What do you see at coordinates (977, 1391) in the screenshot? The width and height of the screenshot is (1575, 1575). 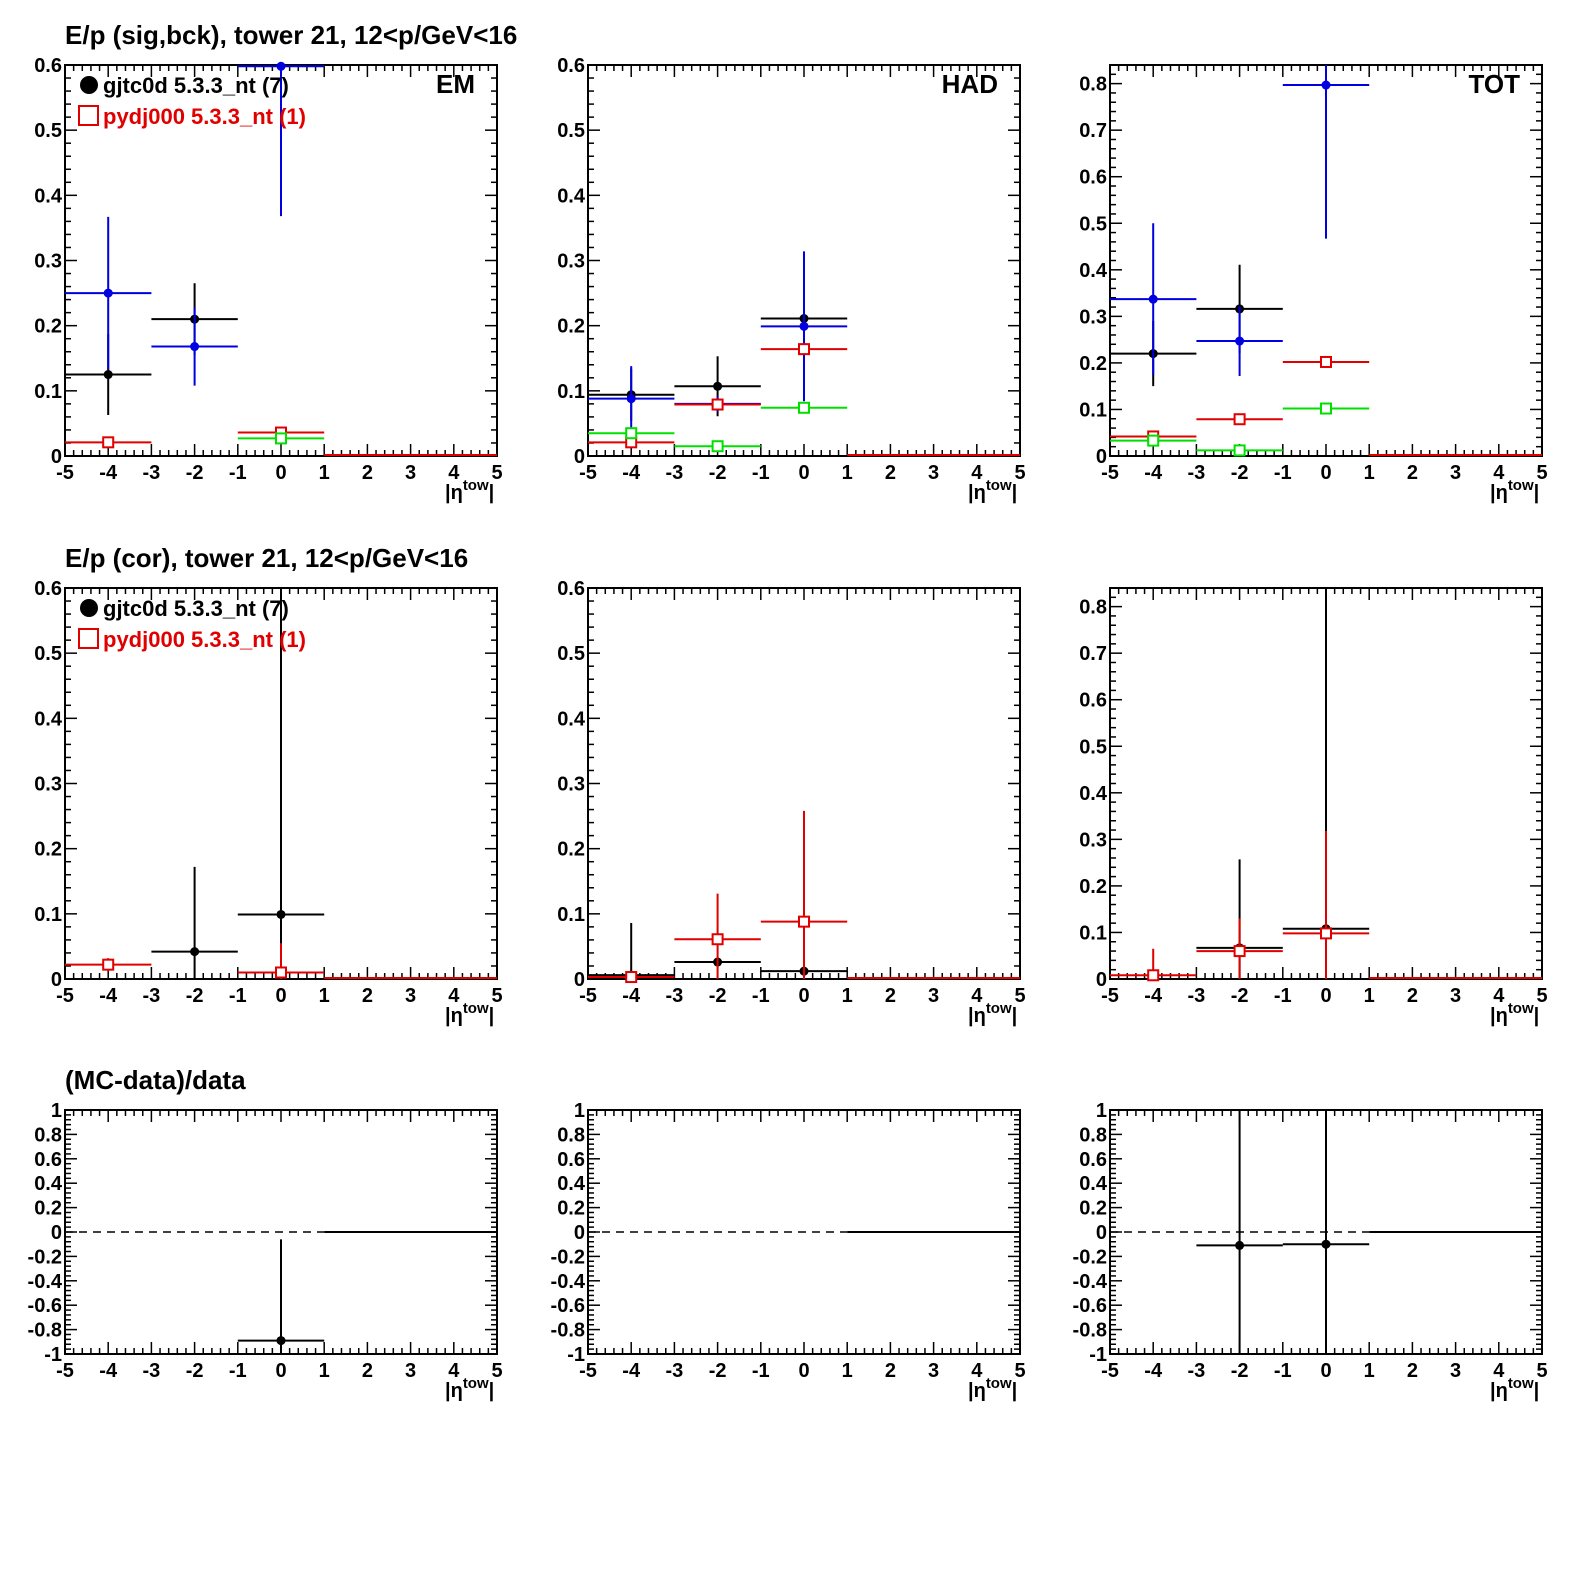 I see `x-axis-label-main: |η` at bounding box center [977, 1391].